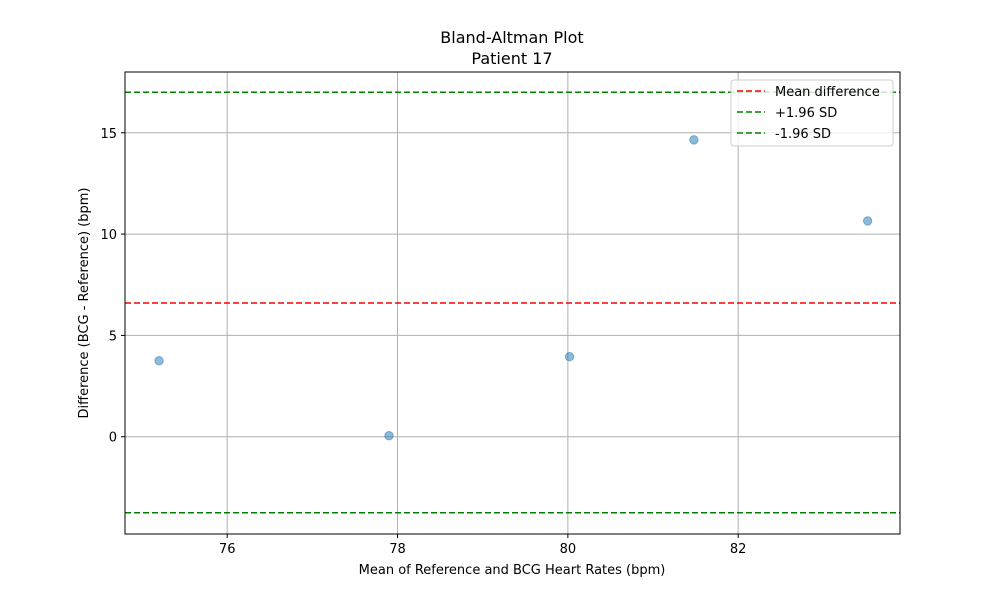  Describe the element at coordinates (84, 303) in the screenshot. I see `y-axis-label: Difference (BCG - Reference) (bpm)` at that location.